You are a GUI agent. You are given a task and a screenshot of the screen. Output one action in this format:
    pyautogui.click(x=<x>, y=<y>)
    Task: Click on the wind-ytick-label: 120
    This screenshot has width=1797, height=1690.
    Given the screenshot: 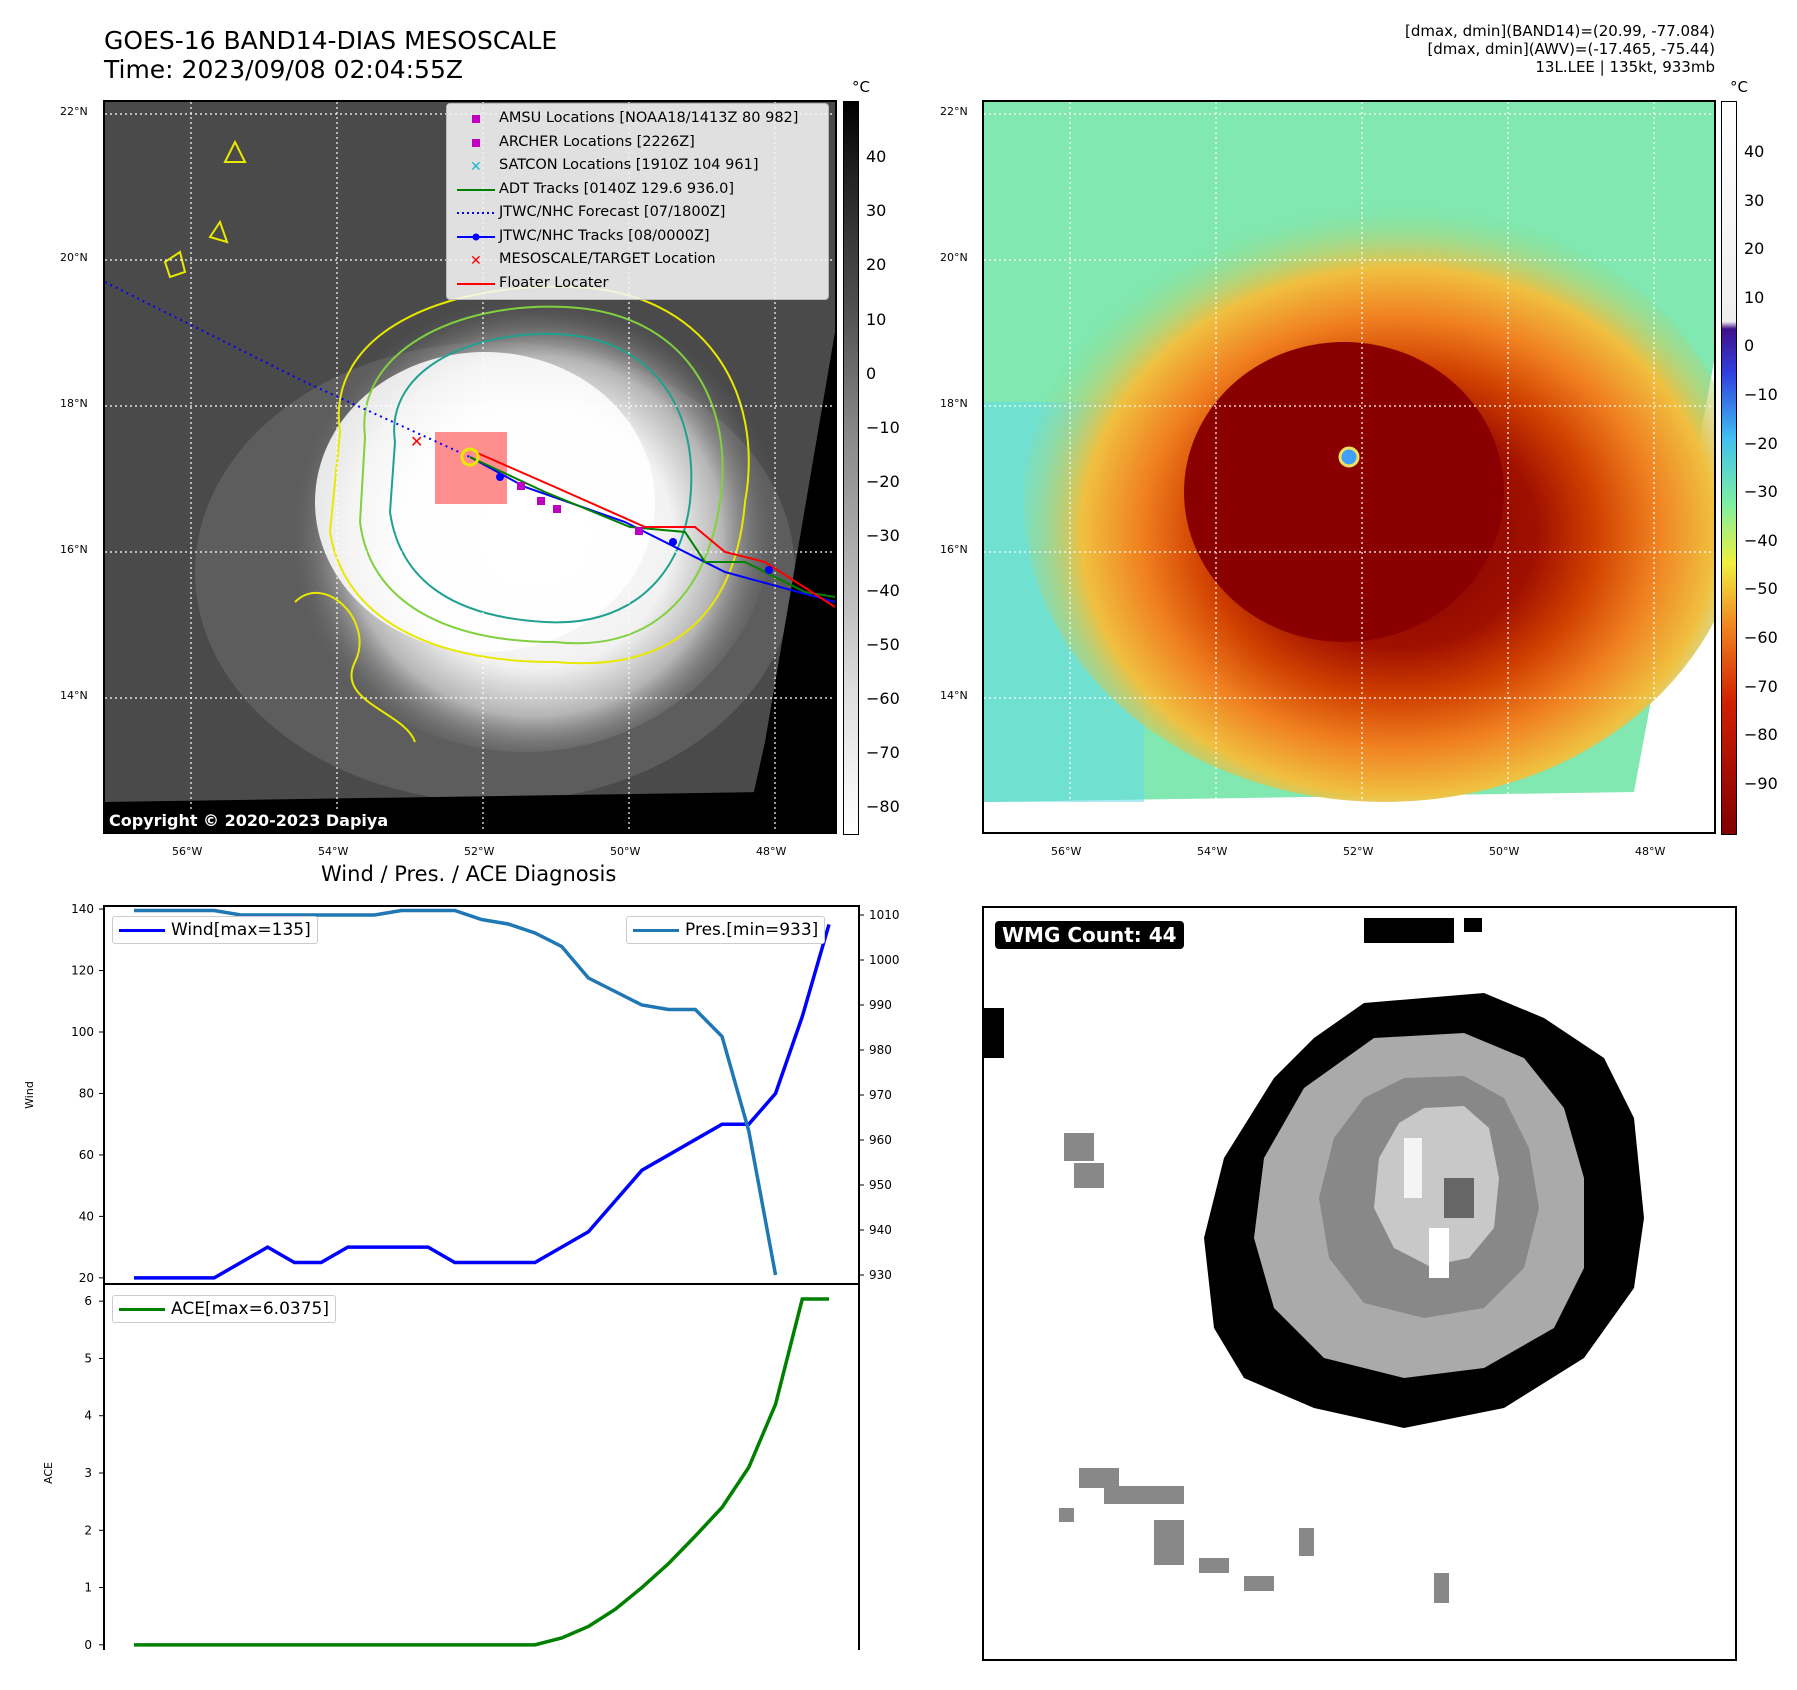 What is the action you would take?
    pyautogui.click(x=82, y=971)
    